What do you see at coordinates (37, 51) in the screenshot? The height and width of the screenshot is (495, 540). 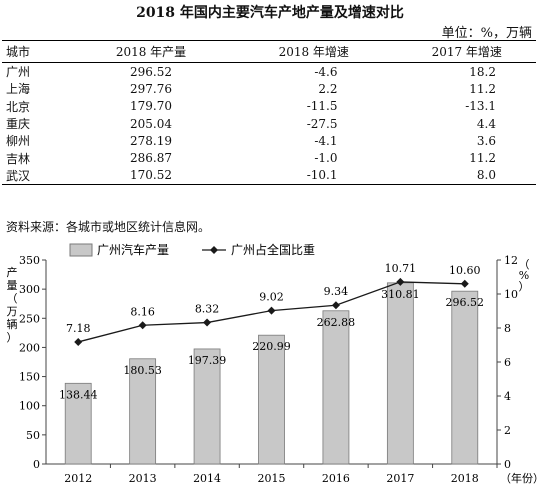 I see `header-city: 城市` at bounding box center [37, 51].